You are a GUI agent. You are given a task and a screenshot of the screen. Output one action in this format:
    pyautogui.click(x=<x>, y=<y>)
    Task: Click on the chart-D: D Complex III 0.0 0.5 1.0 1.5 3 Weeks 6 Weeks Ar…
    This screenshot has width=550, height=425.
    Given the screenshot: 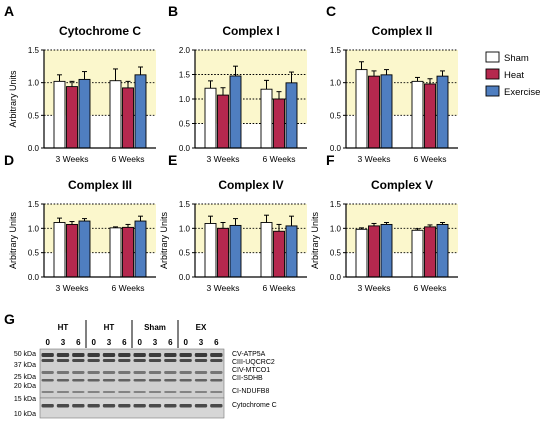 What is the action you would take?
    pyautogui.click(x=80, y=222)
    